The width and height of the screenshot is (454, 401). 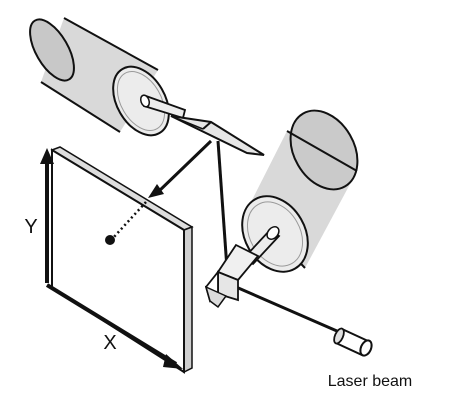 What do you see at coordinates (110, 240) in the screenshot?
I see `laser-spot` at bounding box center [110, 240].